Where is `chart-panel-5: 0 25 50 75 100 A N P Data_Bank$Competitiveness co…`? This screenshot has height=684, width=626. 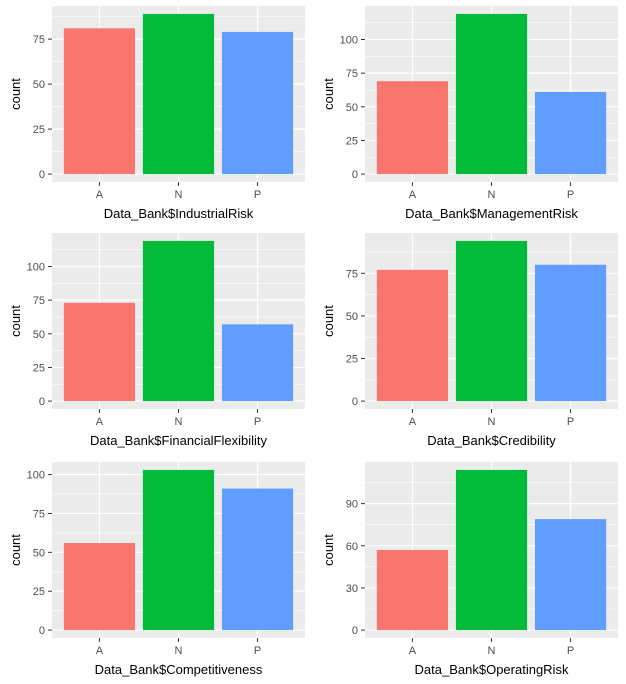 chart-panel-5: 0 25 50 75 100 A N P Data_Bank$Competitiveness co… is located at coordinates (156, 569).